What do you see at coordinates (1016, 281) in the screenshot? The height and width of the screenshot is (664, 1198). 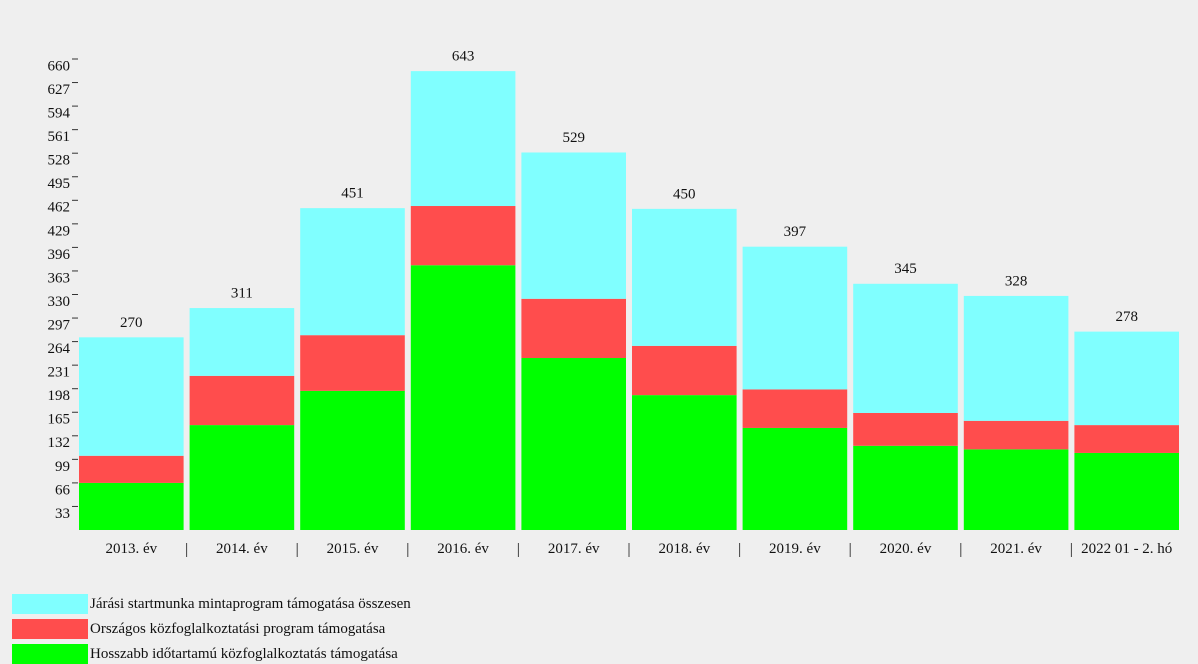 I see `total-label: 328` at bounding box center [1016, 281].